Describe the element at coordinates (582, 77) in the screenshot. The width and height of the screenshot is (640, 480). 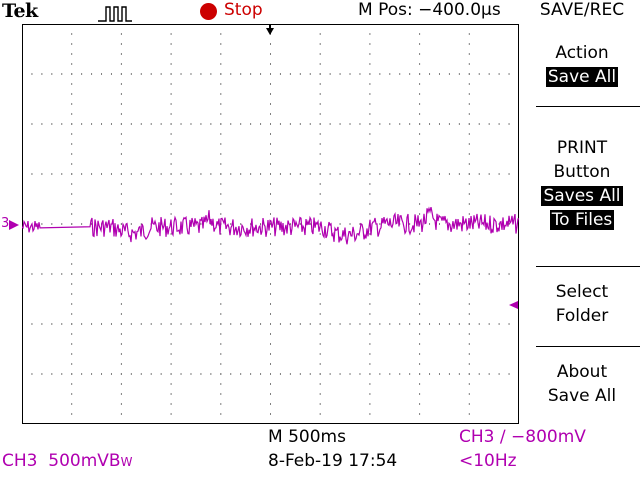
I see `menu-action-value: Save All` at that location.